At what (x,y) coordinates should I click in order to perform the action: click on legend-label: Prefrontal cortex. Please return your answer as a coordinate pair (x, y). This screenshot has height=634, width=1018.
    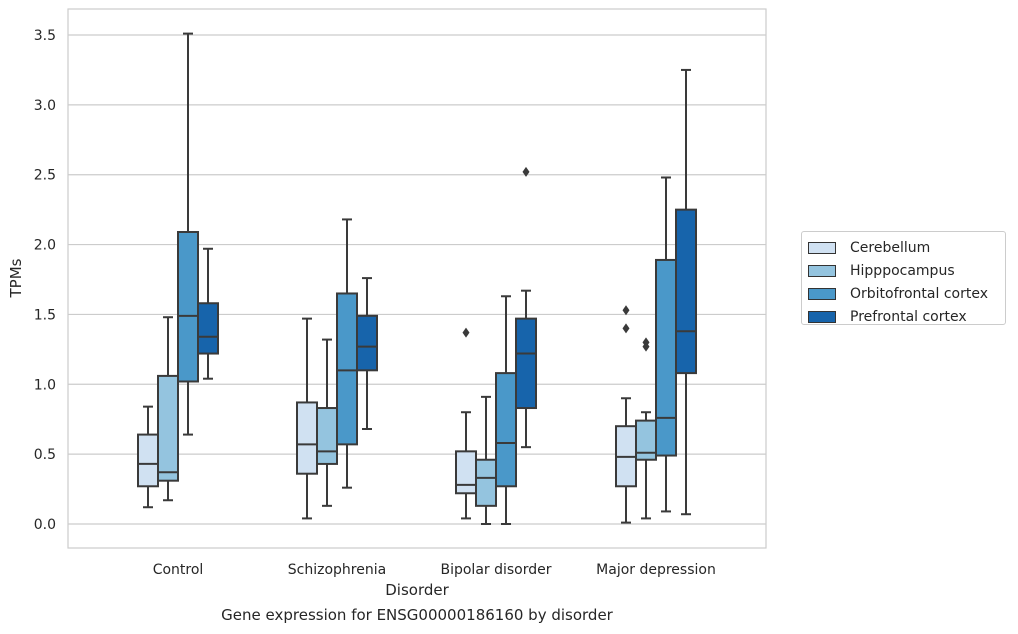
    Looking at the image, I should click on (908, 316).